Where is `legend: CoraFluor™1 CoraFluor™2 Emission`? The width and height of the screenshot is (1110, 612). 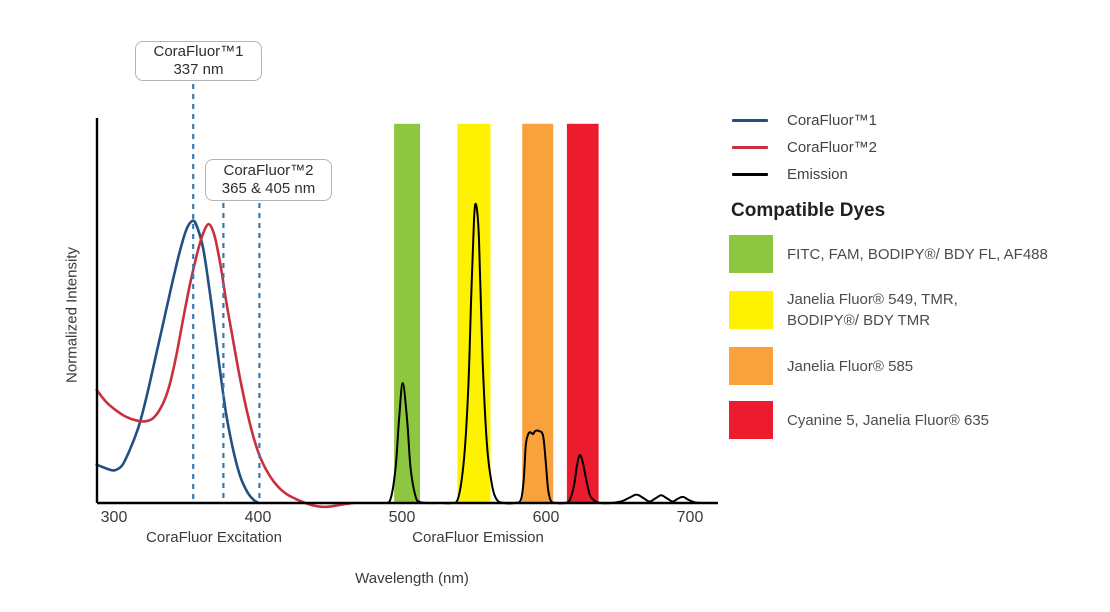 legend: CoraFluor™1 CoraFluor™2 Emission is located at coordinates (804, 147).